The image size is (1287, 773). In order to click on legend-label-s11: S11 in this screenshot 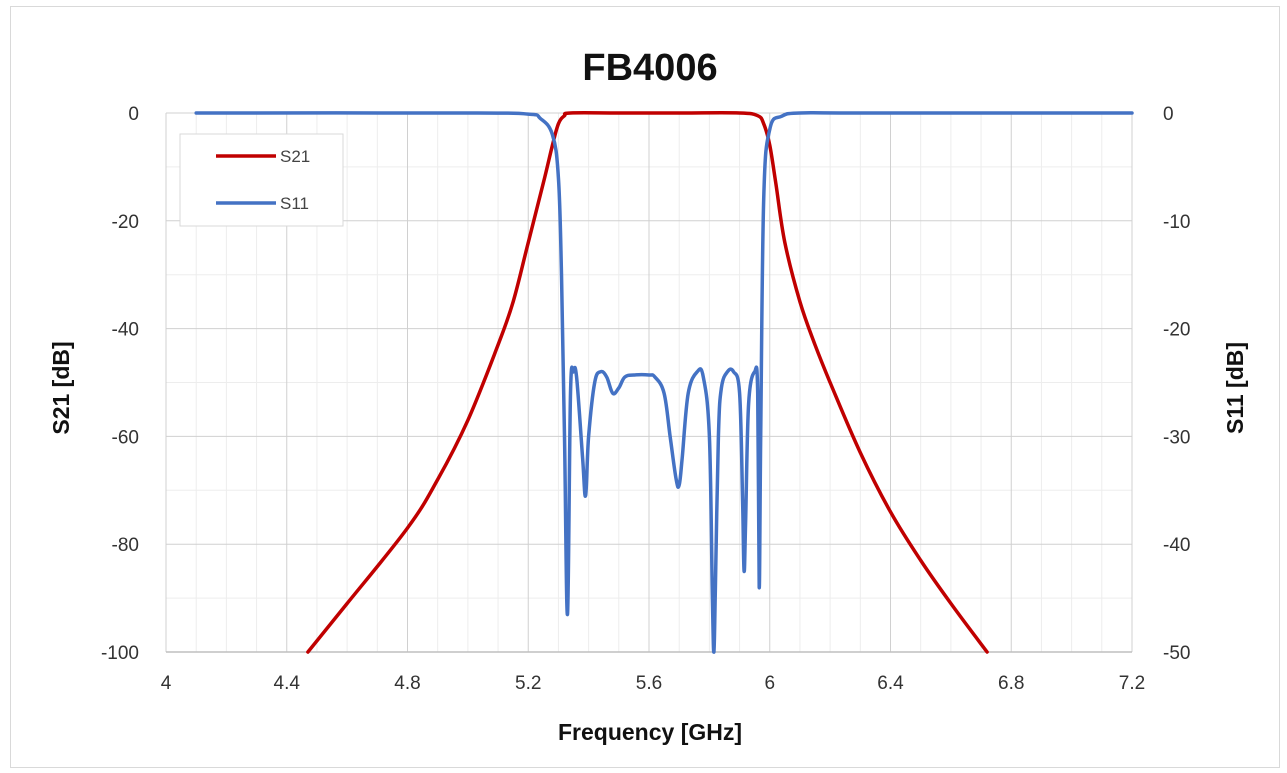, I will do `click(294, 203)`.